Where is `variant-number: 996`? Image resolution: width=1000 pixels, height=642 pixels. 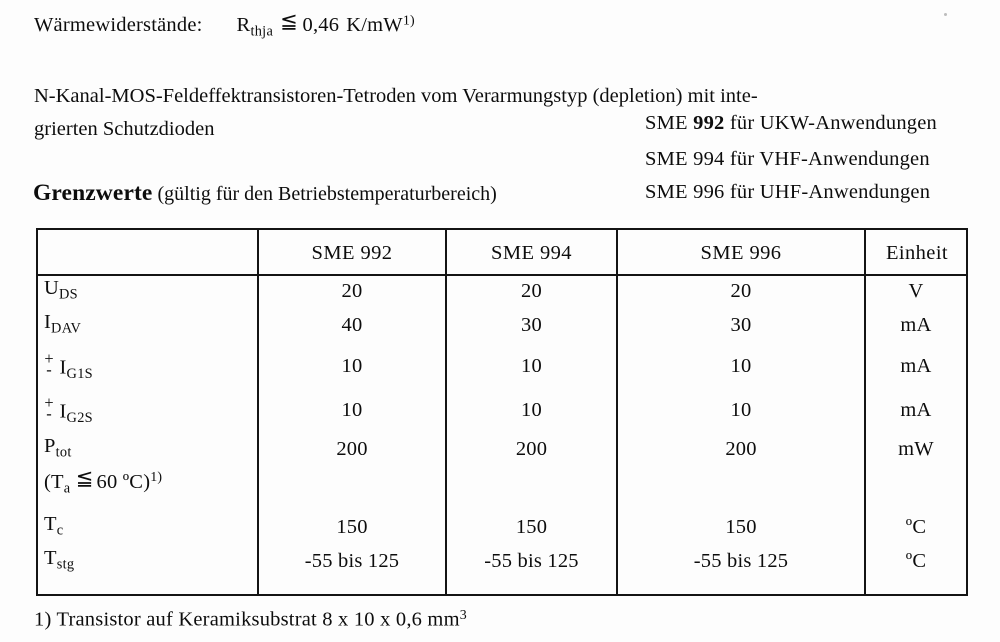 variant-number: 996 is located at coordinates (709, 192).